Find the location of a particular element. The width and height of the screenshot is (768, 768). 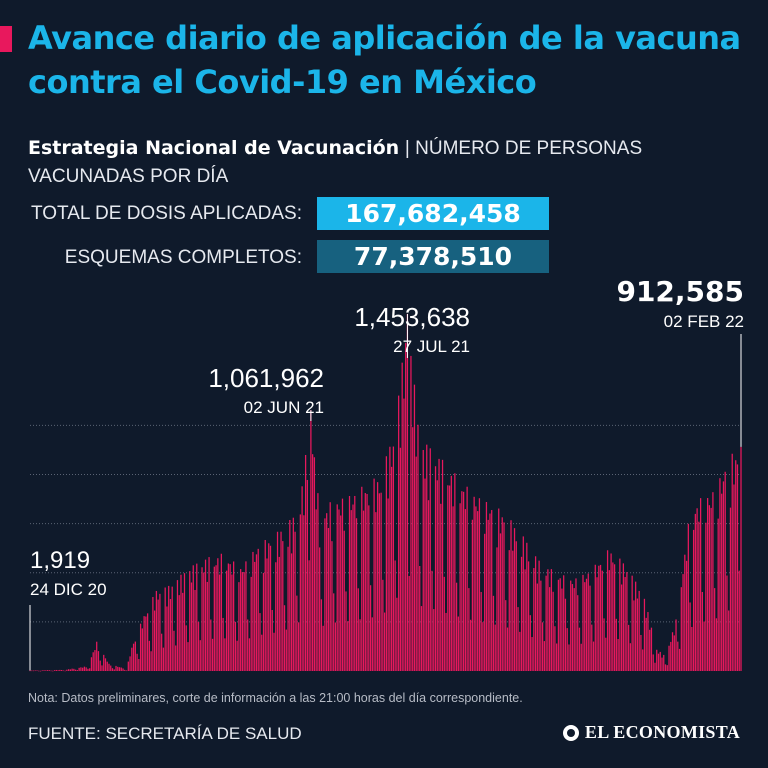

annotation-value-0: 1,919 is located at coordinates (60, 560).